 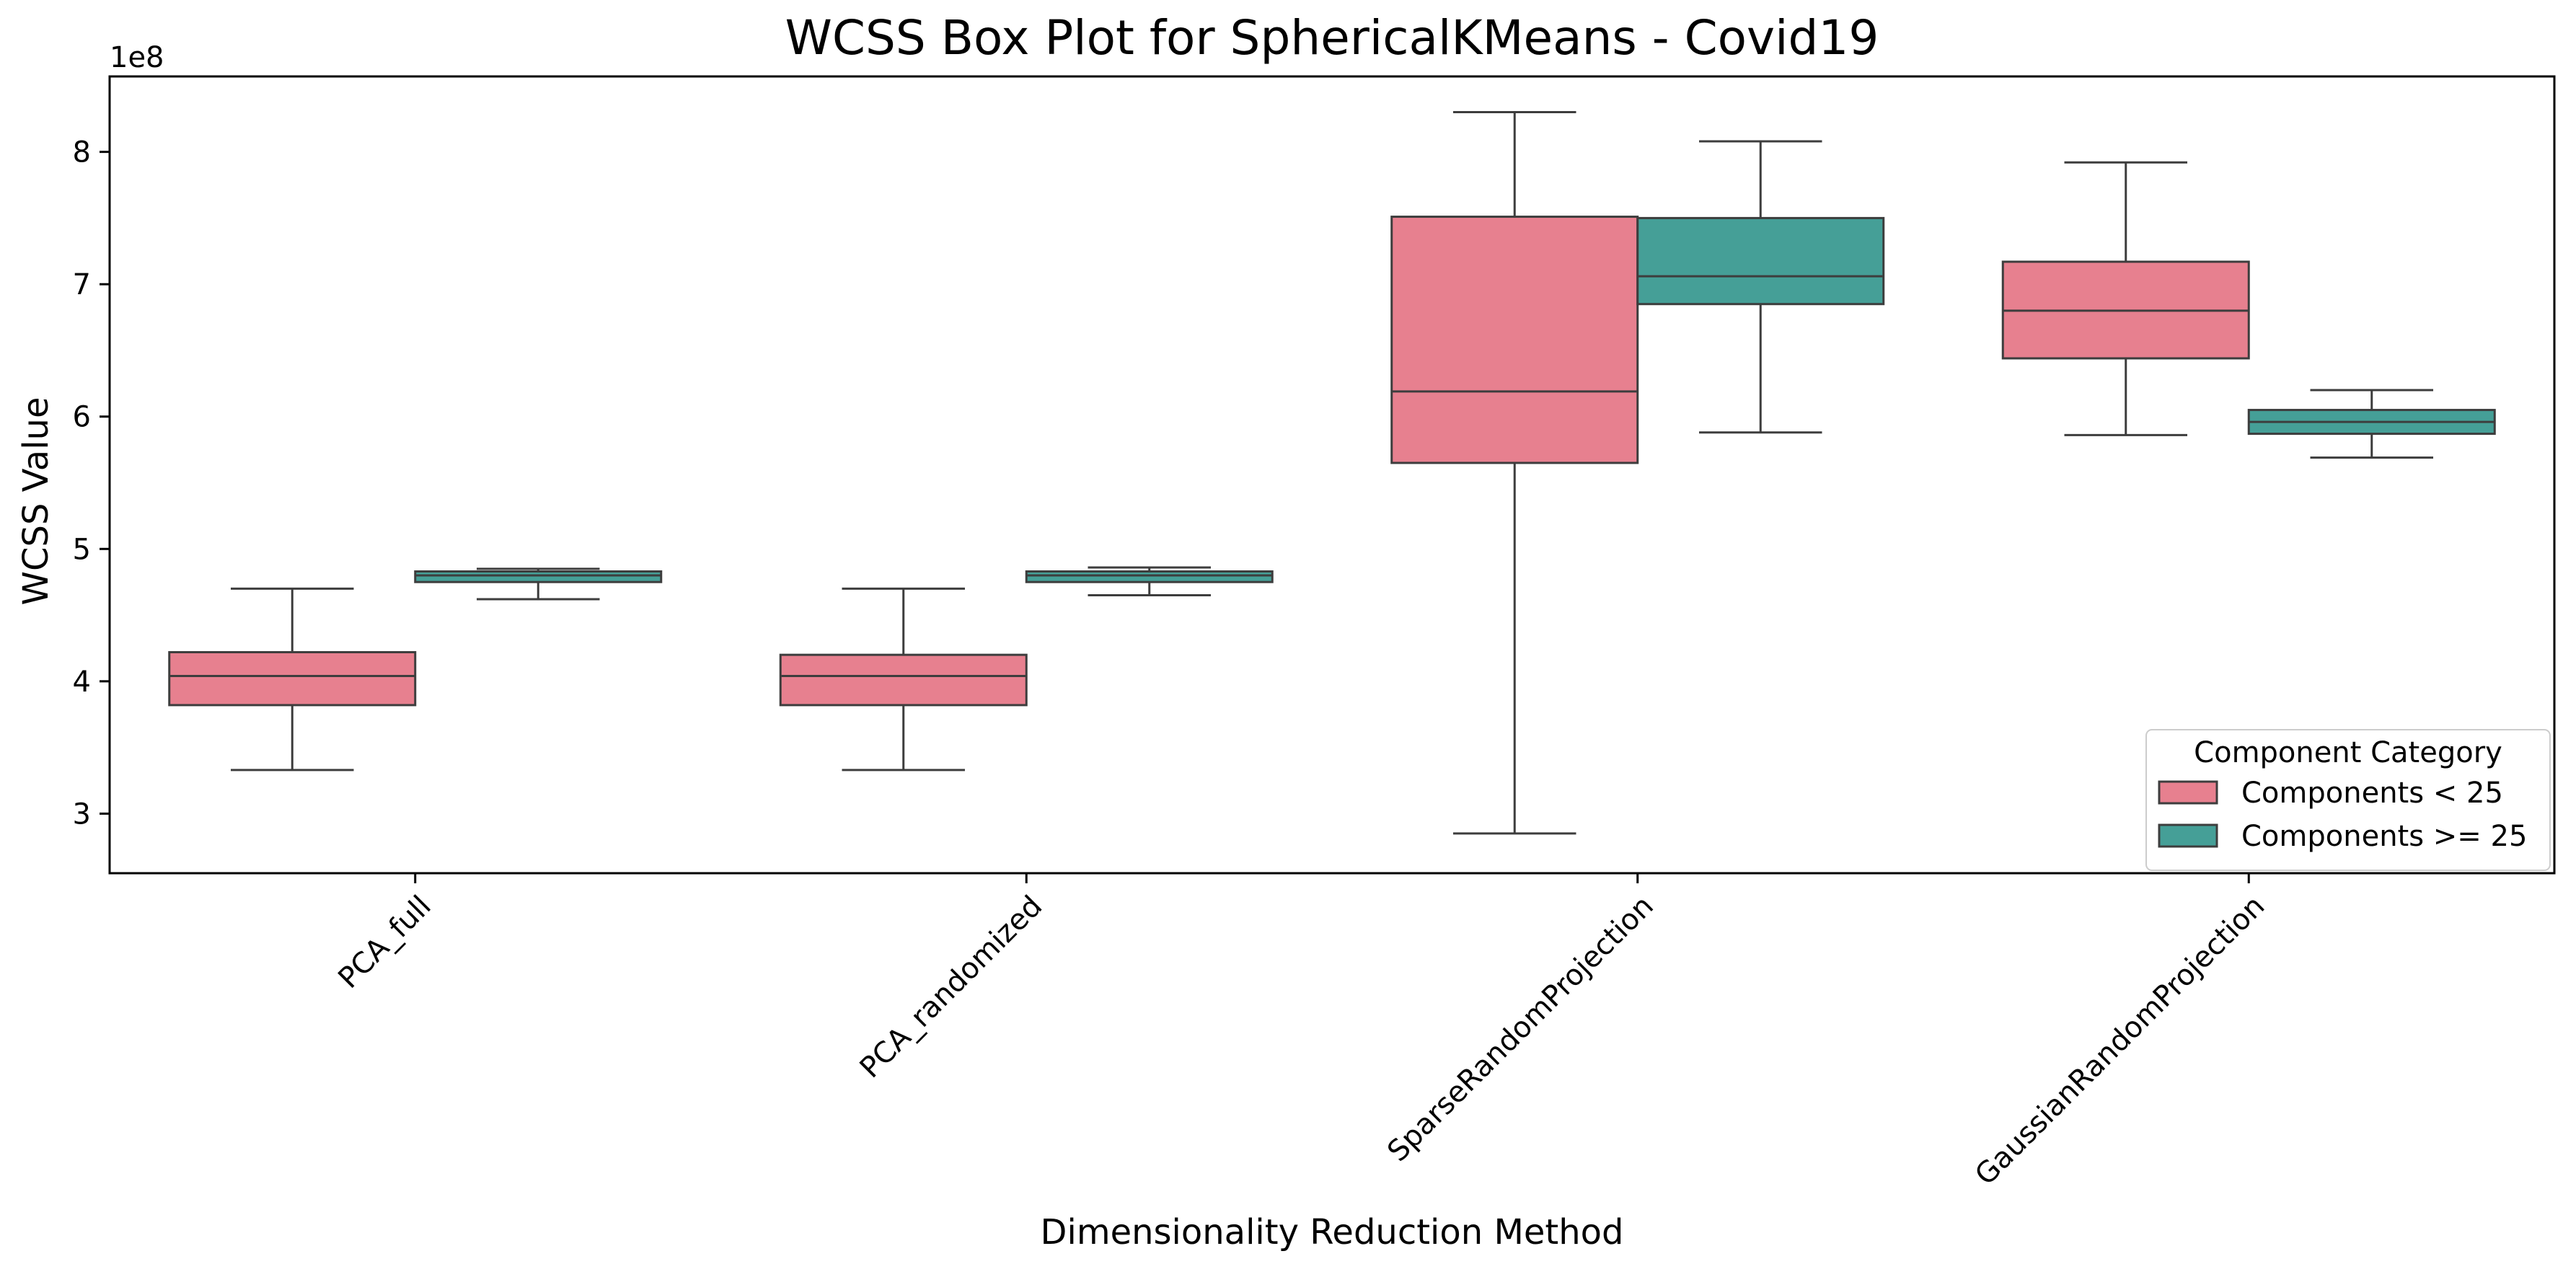 I want to click on y-tick-label: 6, so click(x=82, y=418).